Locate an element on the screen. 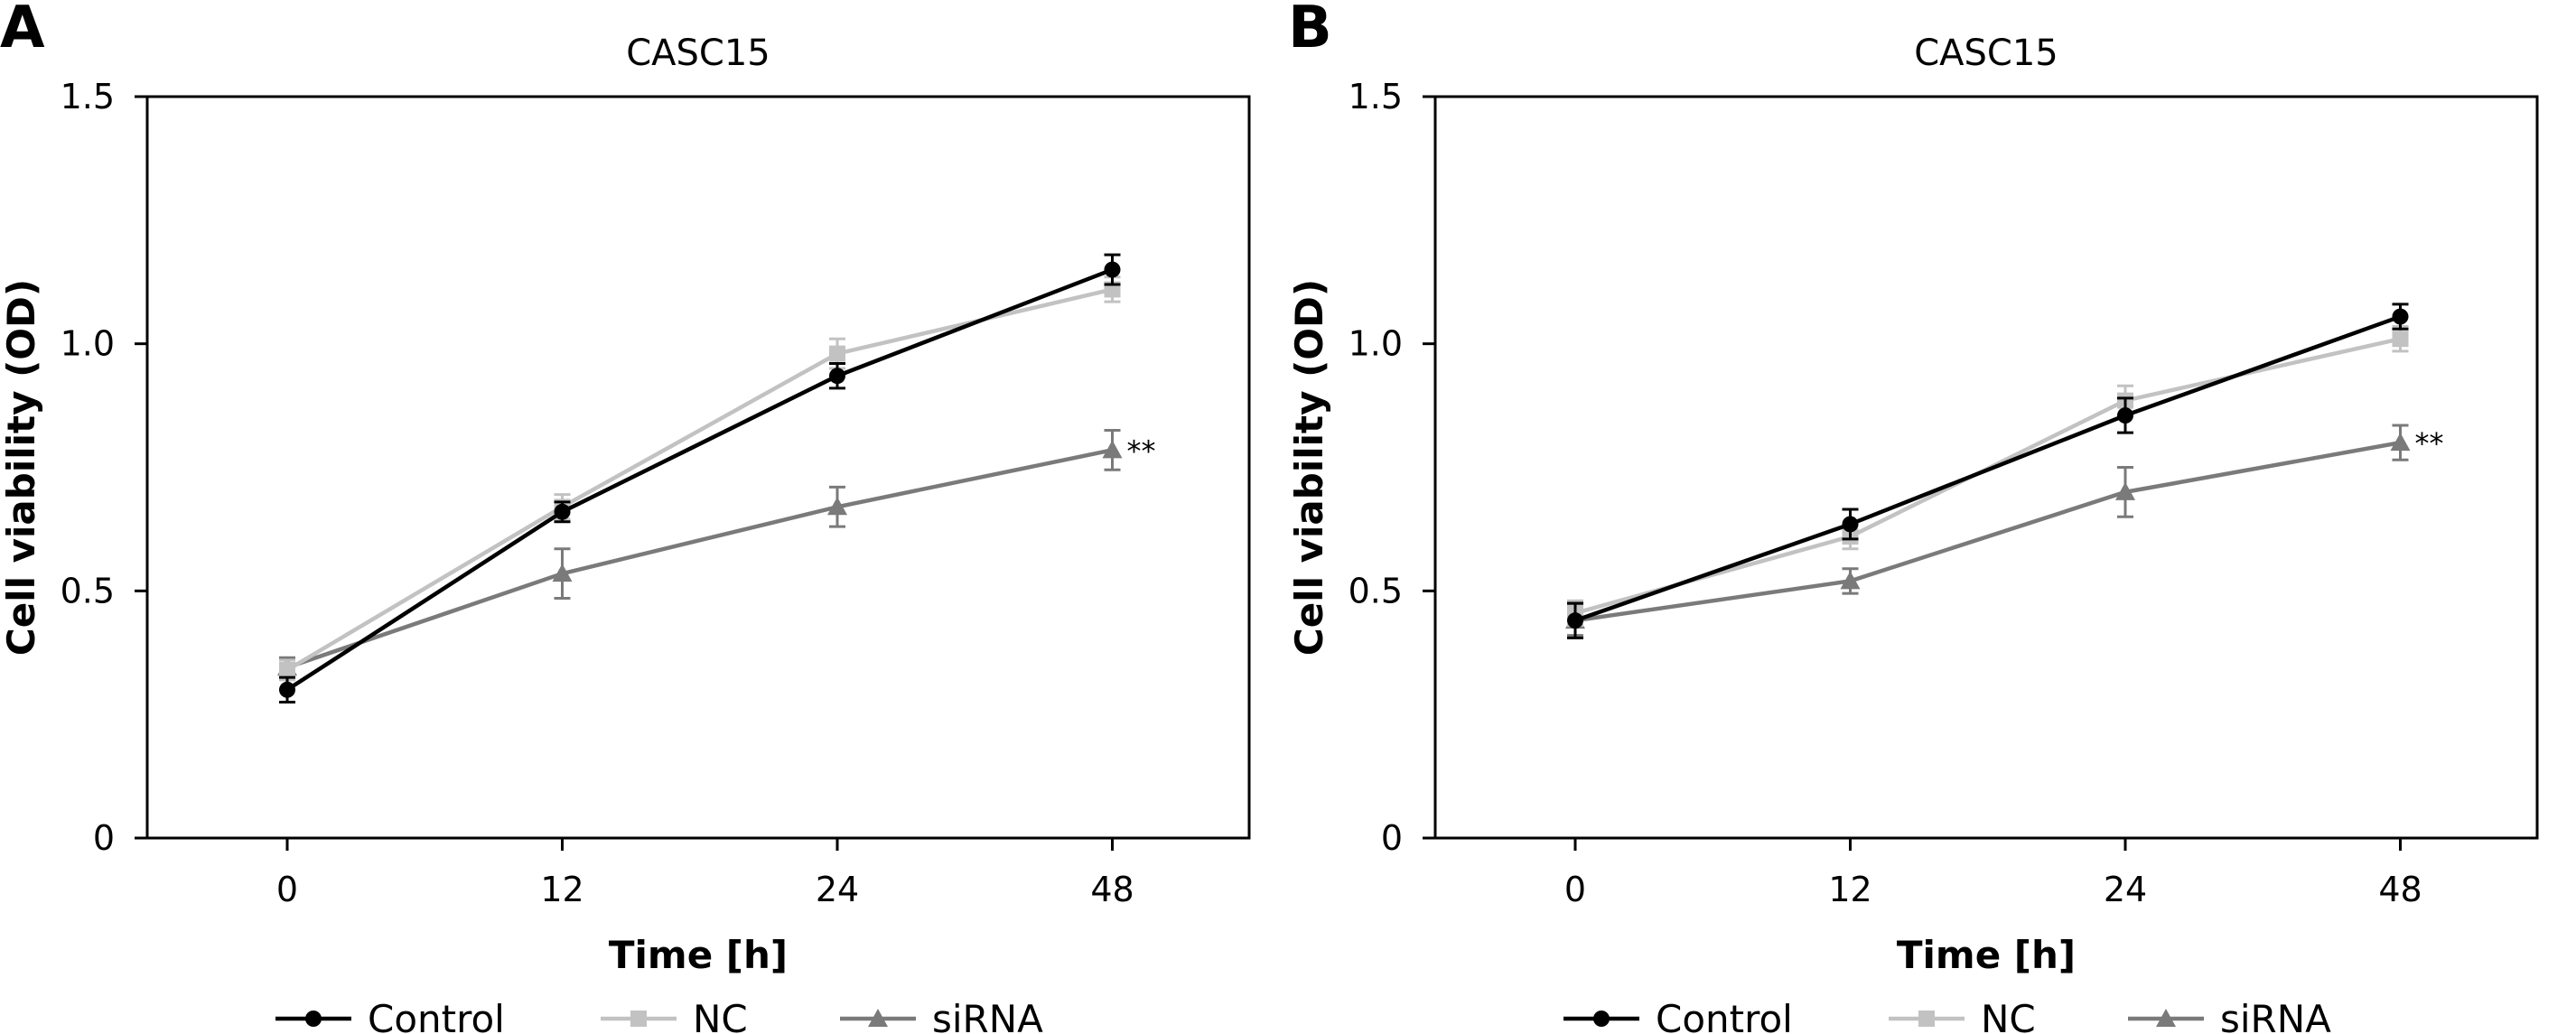 The height and width of the screenshot is (1034, 2576). panel-letter: A is located at coordinates (22, 31).